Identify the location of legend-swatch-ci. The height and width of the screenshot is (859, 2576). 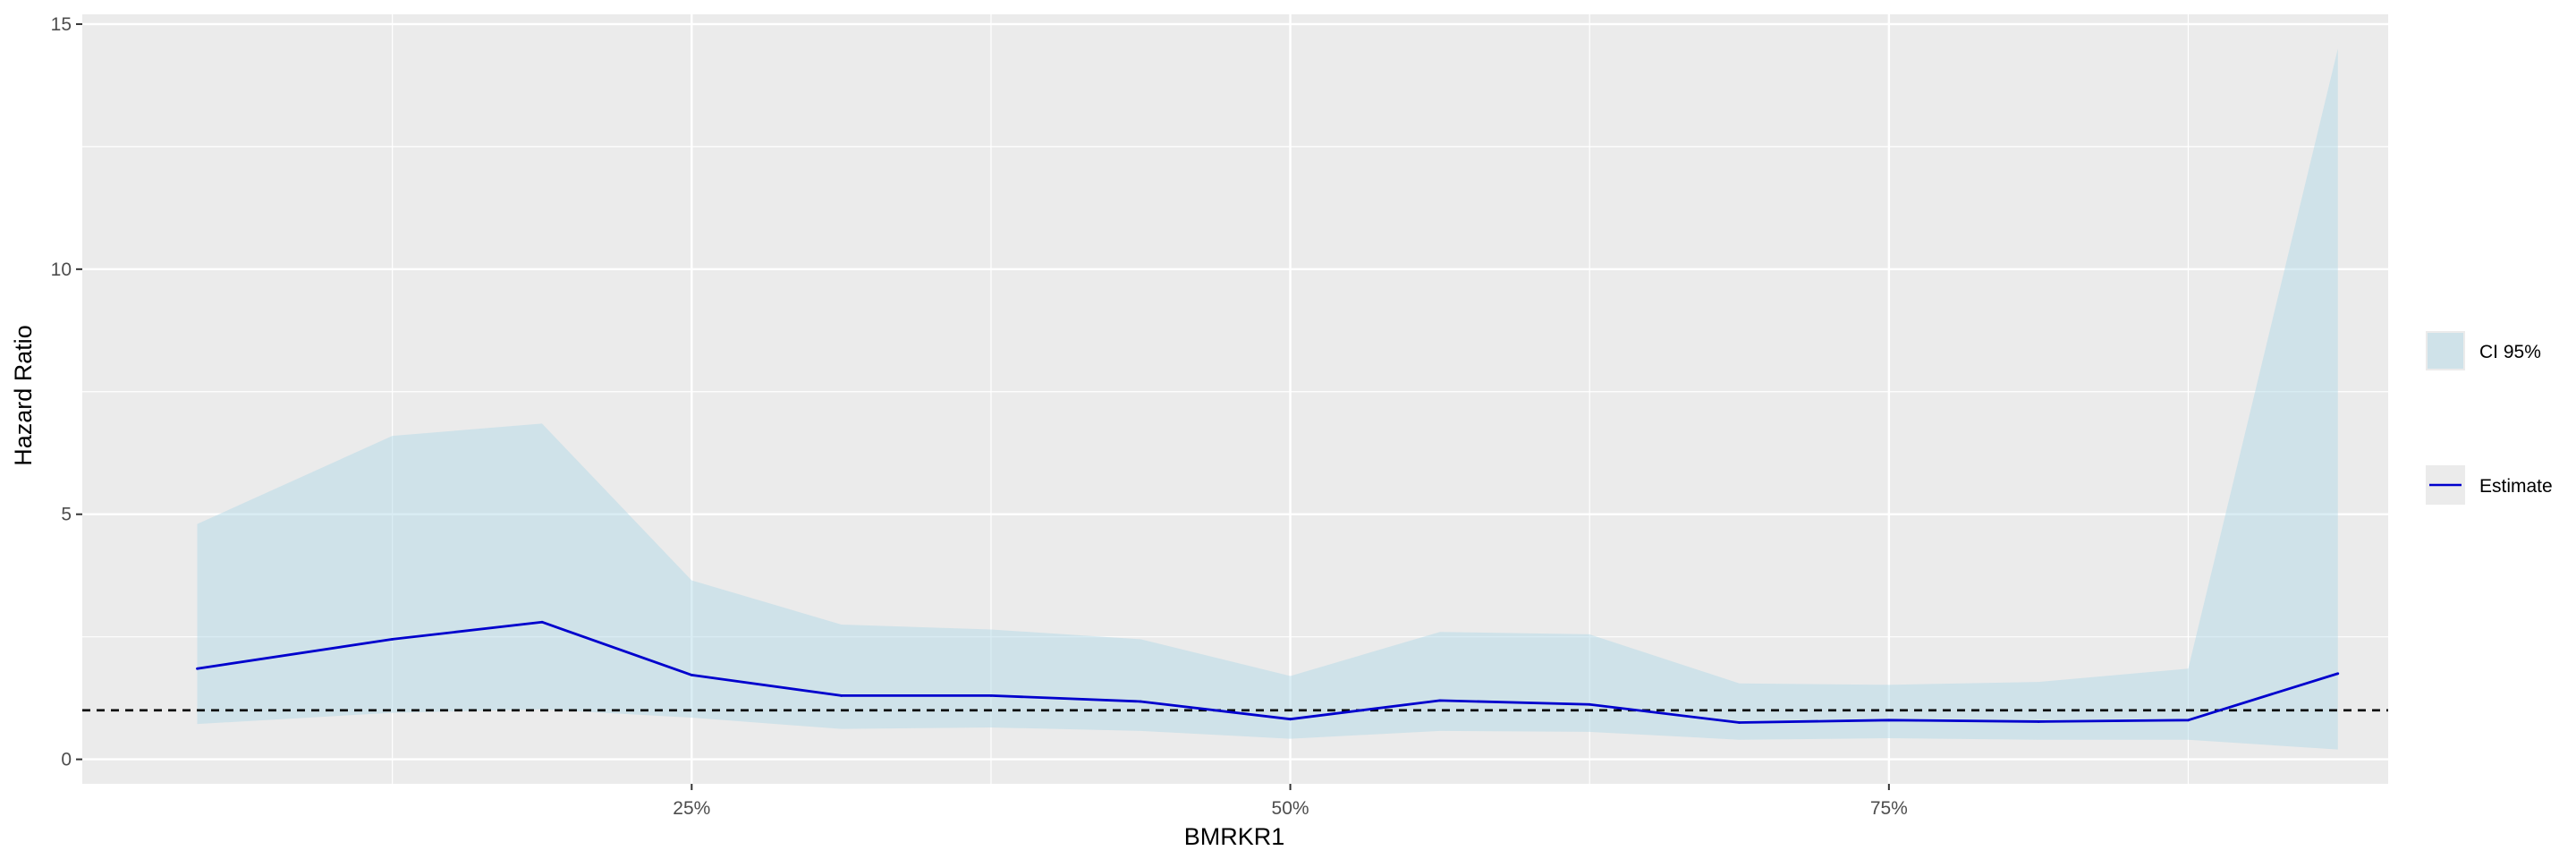
(2445, 351).